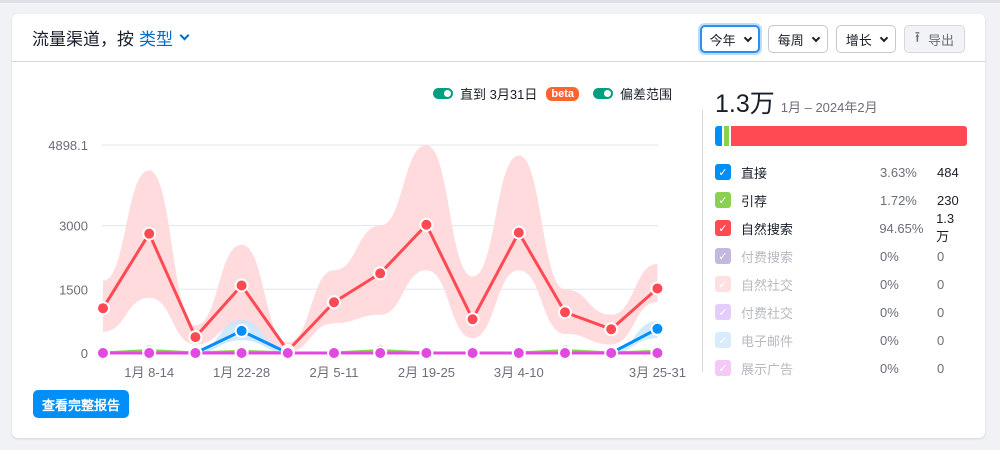 The width and height of the screenshot is (1000, 450). I want to click on vertical-divider, so click(702, 241).